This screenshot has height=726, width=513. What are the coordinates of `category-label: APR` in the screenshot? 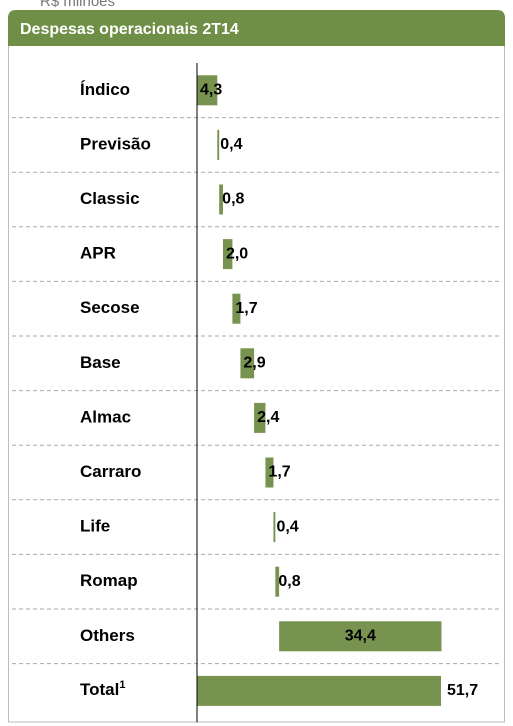 It's located at (98, 253).